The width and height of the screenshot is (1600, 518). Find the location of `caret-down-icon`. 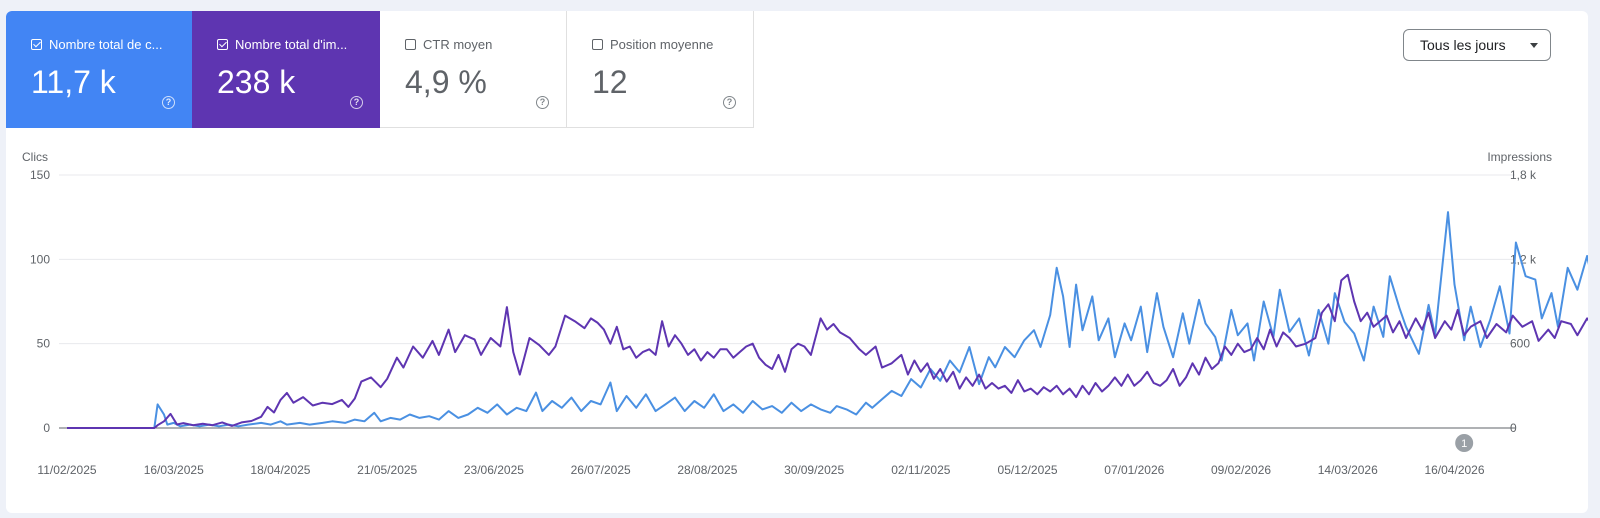

caret-down-icon is located at coordinates (1534, 45).